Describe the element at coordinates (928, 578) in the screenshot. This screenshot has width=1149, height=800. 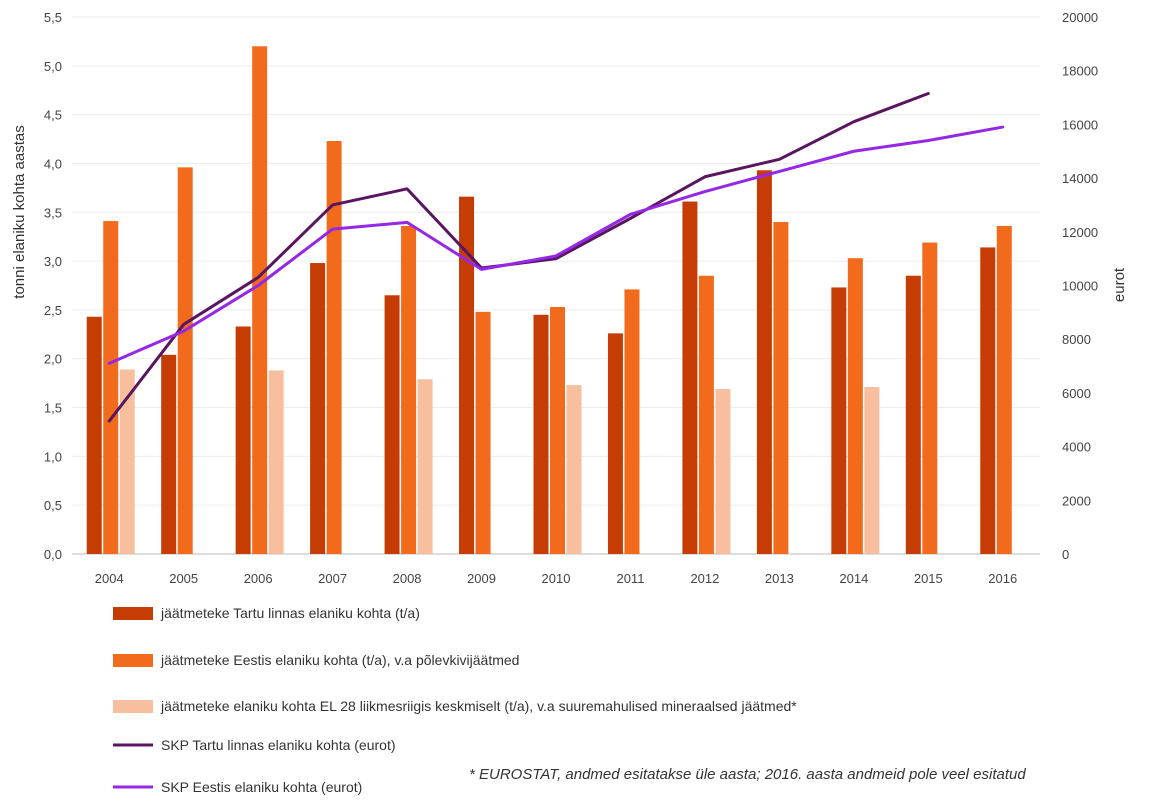
I see `x-tick-label: 2015` at that location.